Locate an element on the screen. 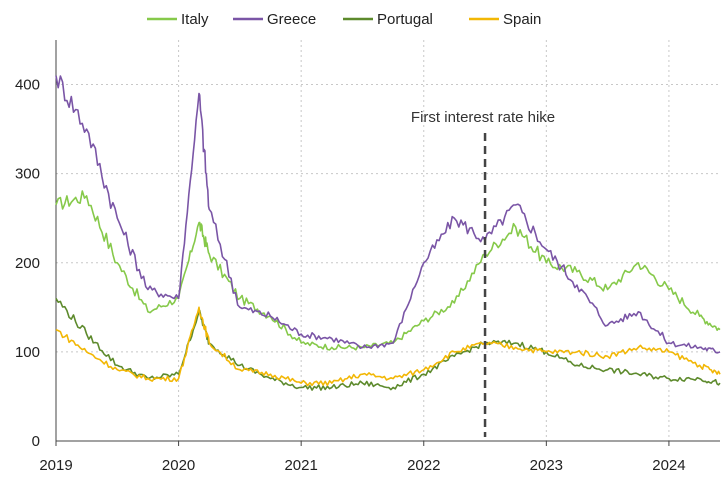 This screenshot has width=722, height=478. x-tick-label: 2023 is located at coordinates (546, 465).